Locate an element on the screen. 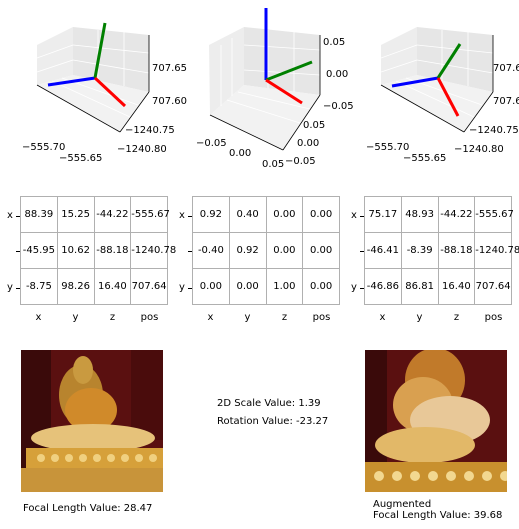 This screenshot has height=529, width=519. table-cell: 75.17 is located at coordinates (383, 214).